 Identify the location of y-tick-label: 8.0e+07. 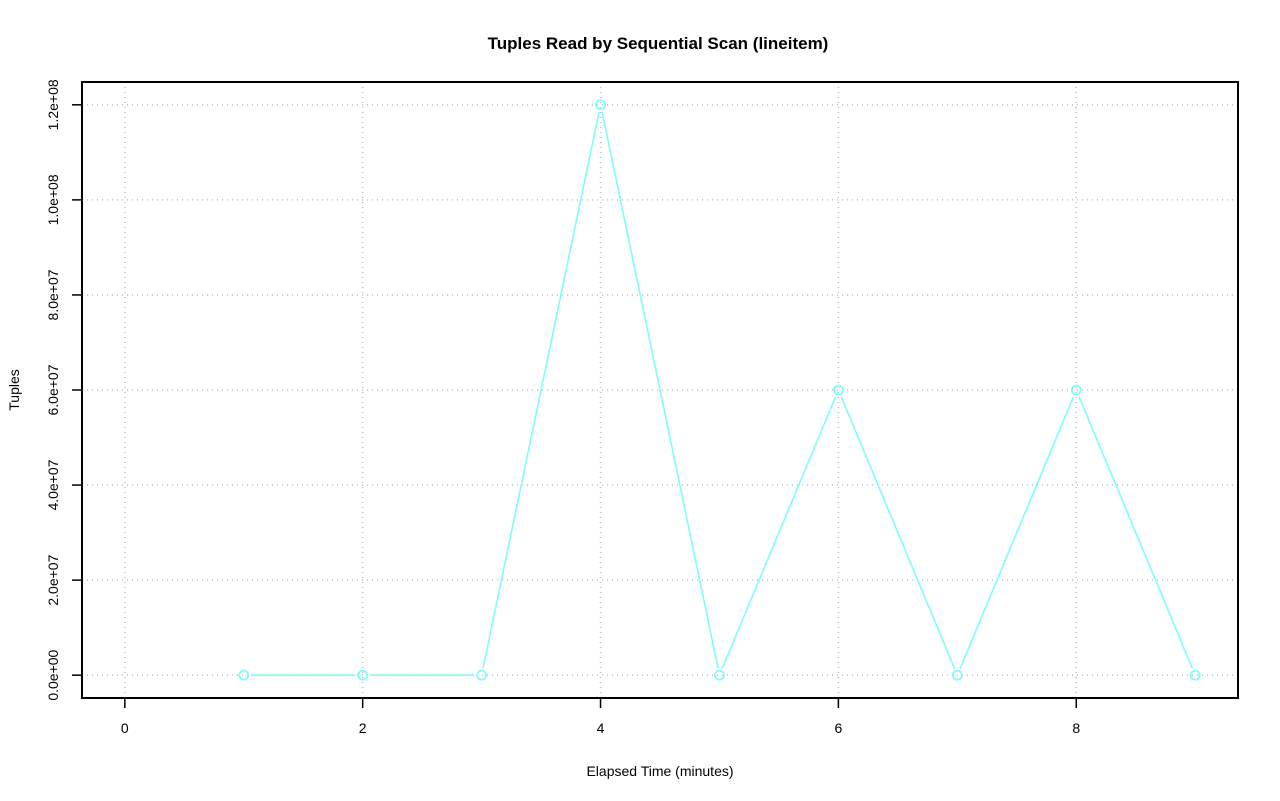
(53, 294).